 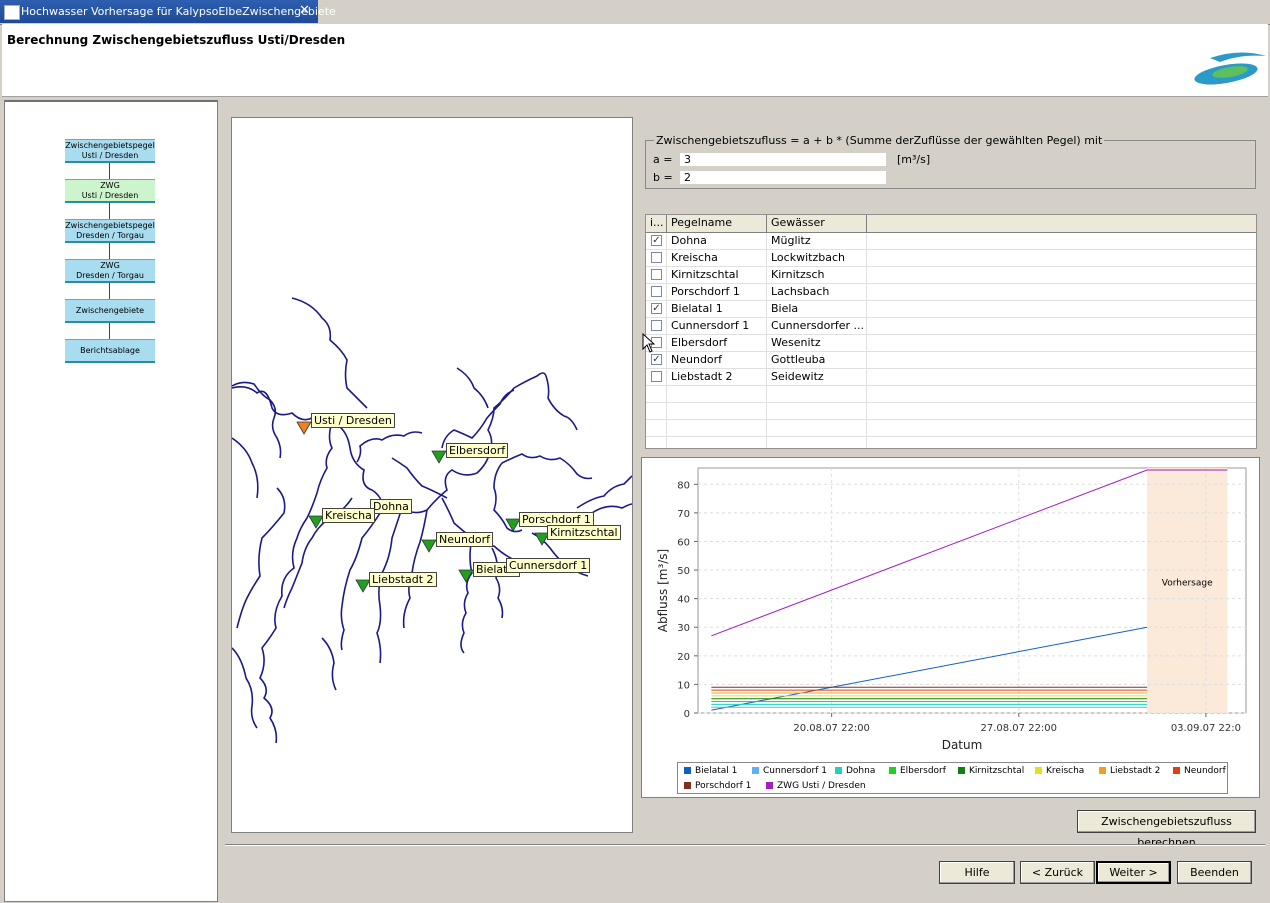 What do you see at coordinates (1187, 584) in the screenshot?
I see `forecast-label: Vorhersage` at bounding box center [1187, 584].